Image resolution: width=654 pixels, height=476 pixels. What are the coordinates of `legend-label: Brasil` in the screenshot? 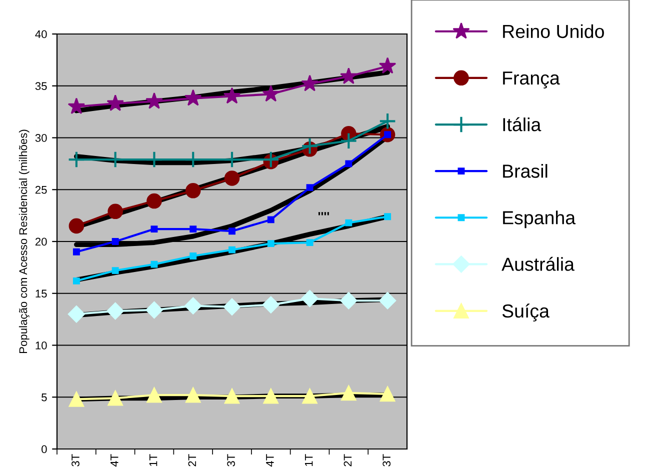 It's located at (525, 171).